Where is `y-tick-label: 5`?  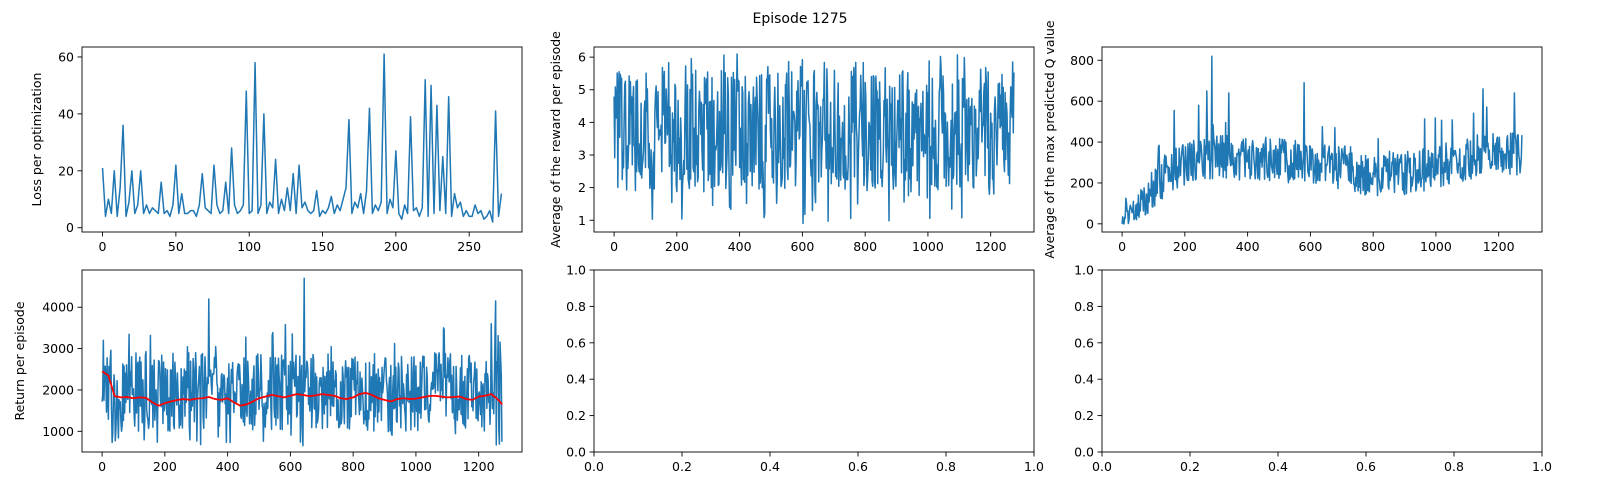 y-tick-label: 5 is located at coordinates (582, 89).